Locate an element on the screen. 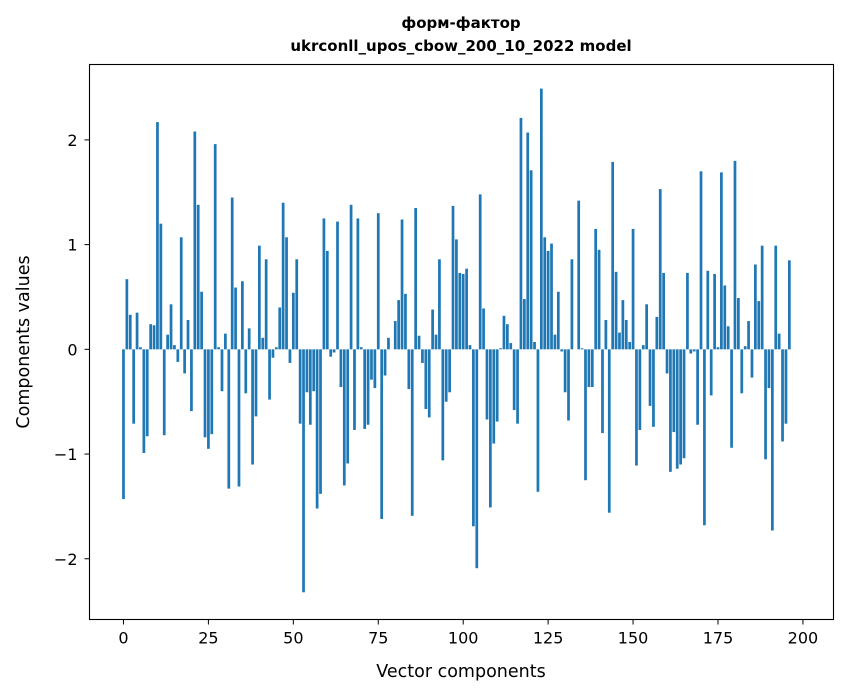 This screenshot has height=696, width=847. y-tick-label: 1 is located at coordinates (72, 245).